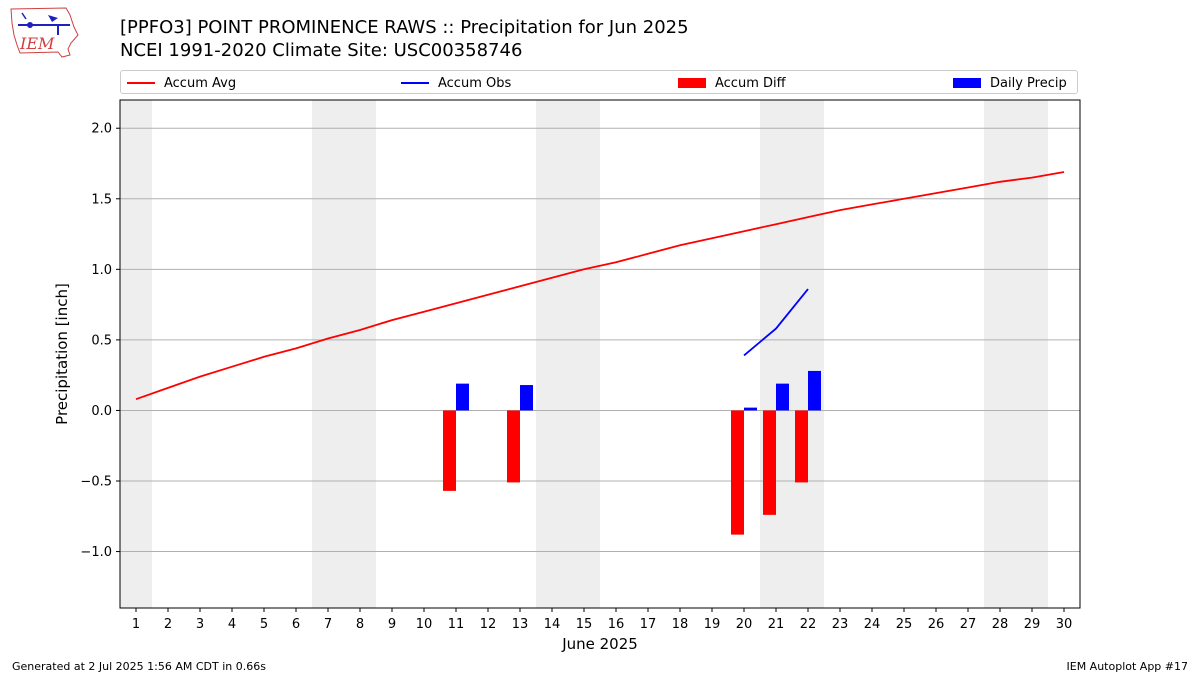 This screenshot has height=675, width=1200. Describe the element at coordinates (360, 624) in the screenshot. I see `x-tick-label: 8` at that location.